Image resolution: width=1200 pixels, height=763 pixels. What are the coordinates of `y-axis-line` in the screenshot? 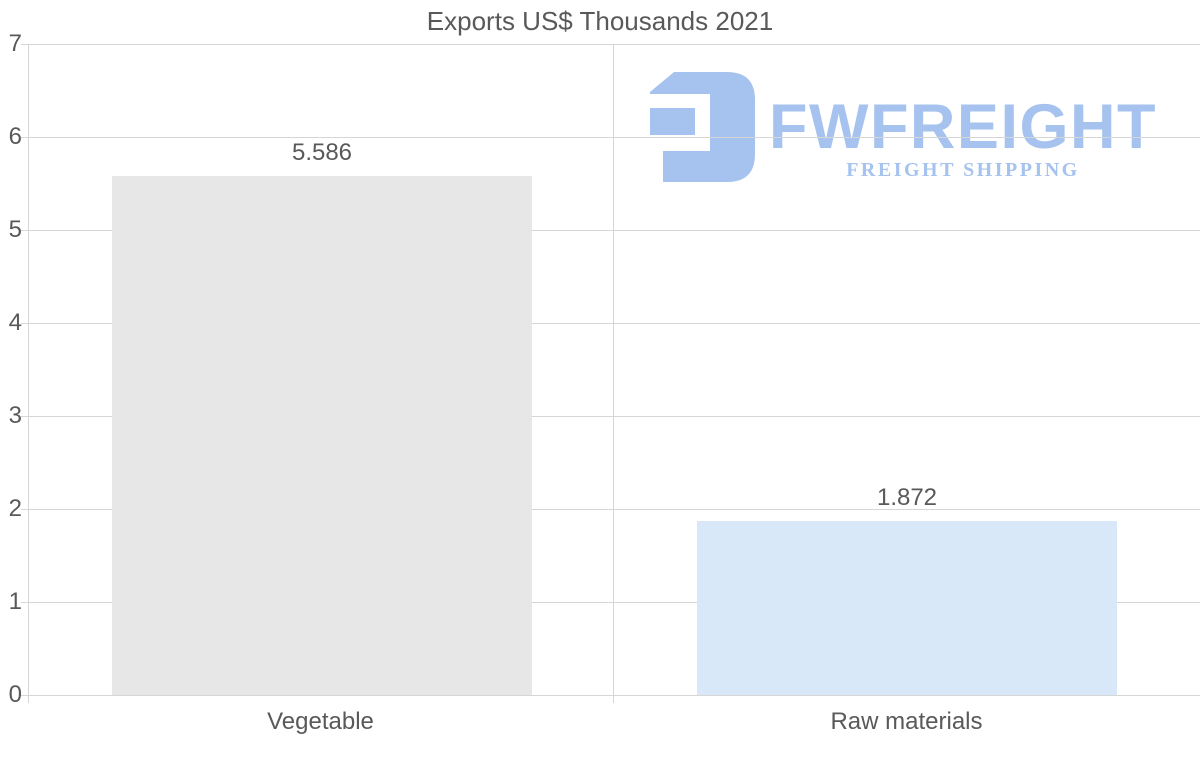 It's located at (28, 373).